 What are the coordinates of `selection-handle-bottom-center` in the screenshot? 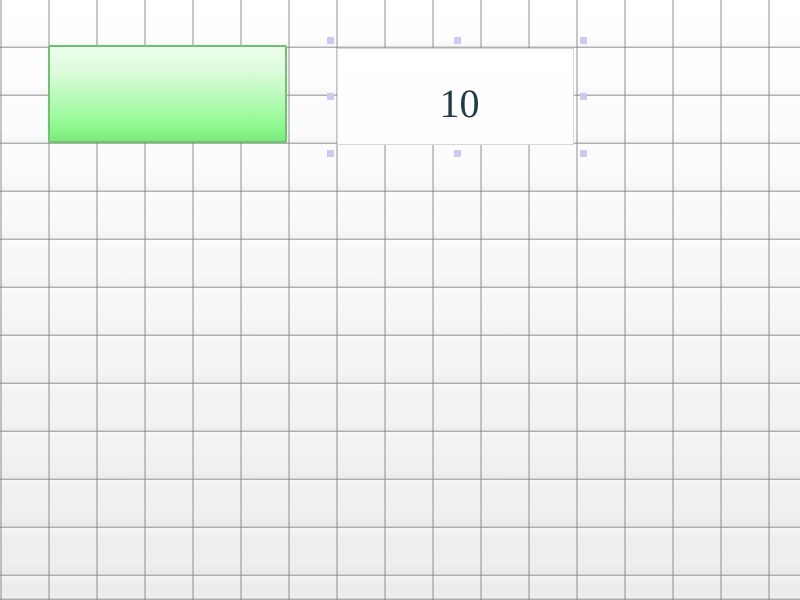 It's located at (457, 153).